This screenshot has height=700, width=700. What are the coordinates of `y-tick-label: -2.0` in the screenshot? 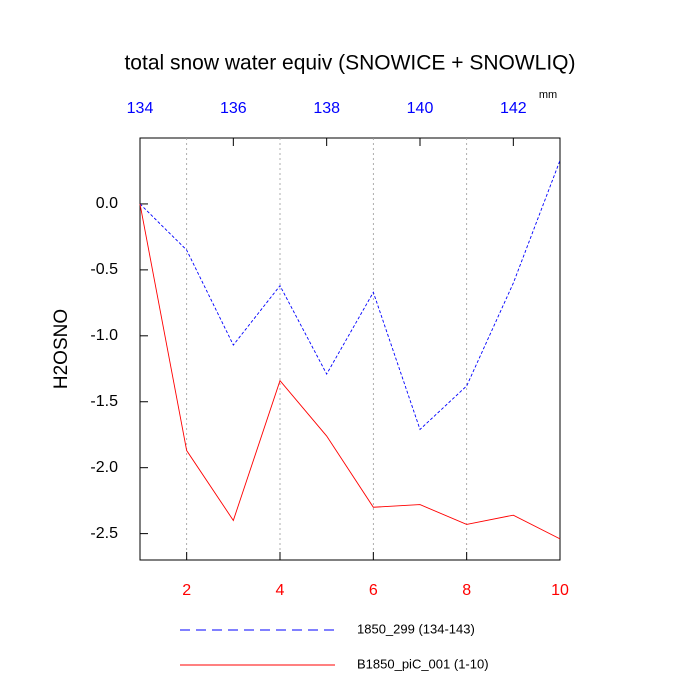 It's located at (104, 467).